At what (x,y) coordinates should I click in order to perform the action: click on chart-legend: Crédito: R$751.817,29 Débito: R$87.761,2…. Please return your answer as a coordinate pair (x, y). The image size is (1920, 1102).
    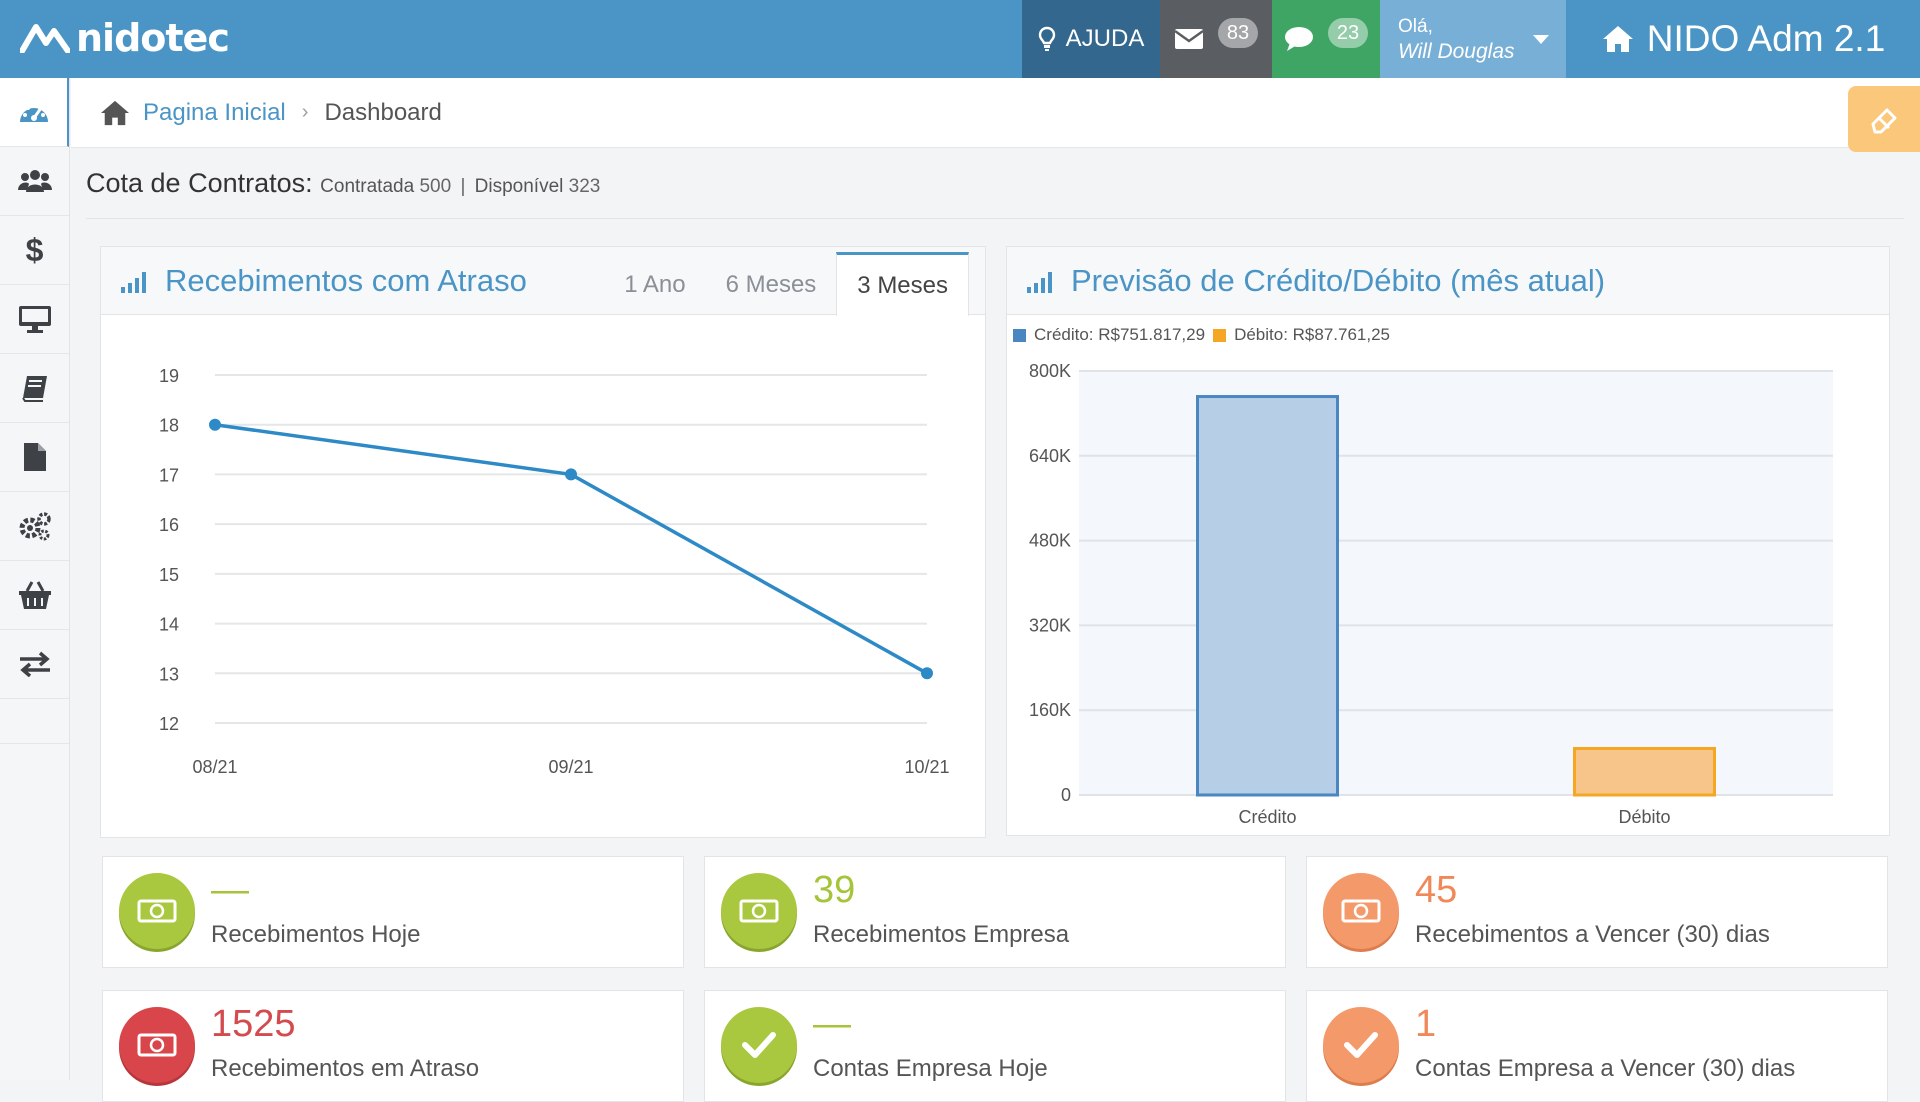
    Looking at the image, I should click on (1201, 335).